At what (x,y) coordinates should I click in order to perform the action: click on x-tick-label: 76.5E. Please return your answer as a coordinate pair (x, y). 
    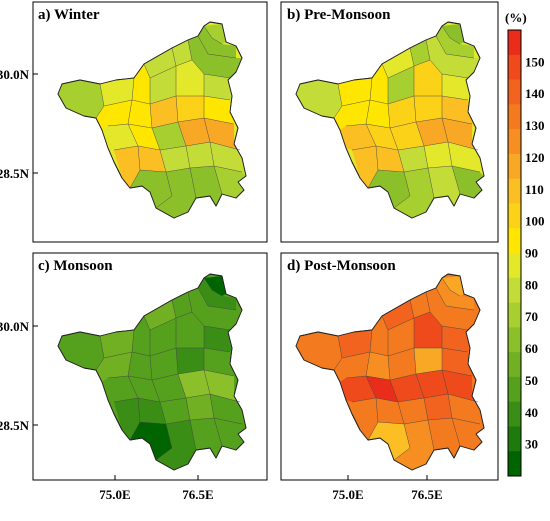
    Looking at the image, I should click on (426, 494).